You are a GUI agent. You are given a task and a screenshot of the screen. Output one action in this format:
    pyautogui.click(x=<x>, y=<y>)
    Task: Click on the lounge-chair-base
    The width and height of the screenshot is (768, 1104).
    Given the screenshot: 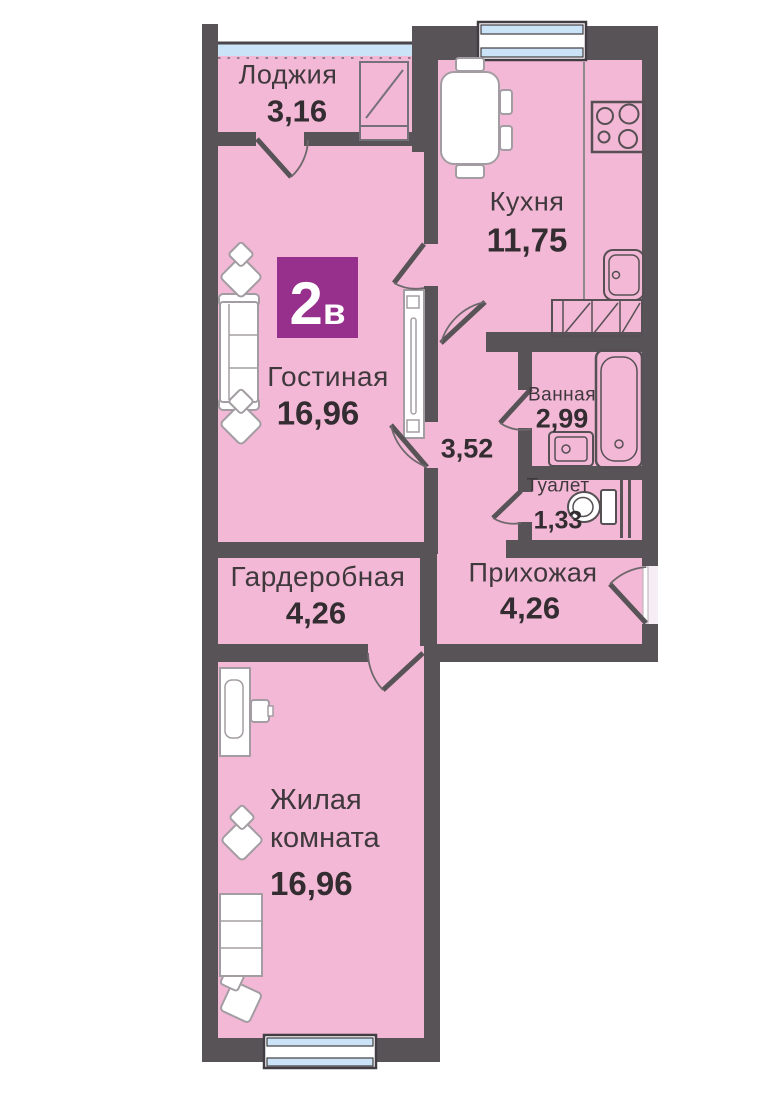 What is the action you would take?
    pyautogui.click(x=384, y=133)
    